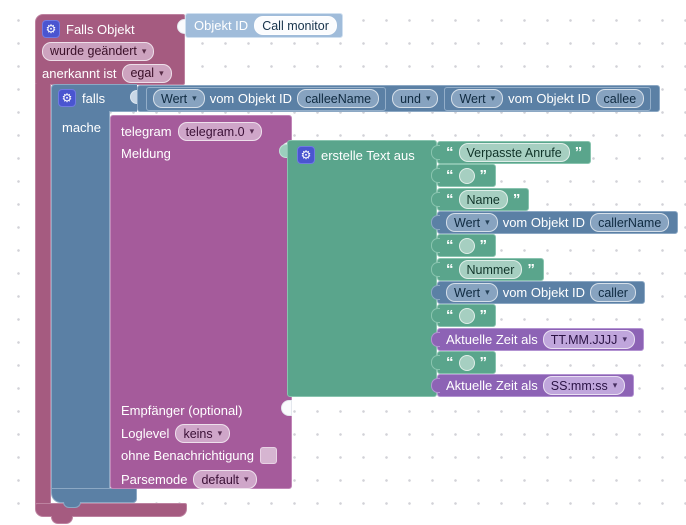 Image resolution: width=686 pixels, height=525 pixels. What do you see at coordinates (67, 98) in the screenshot?
I see `if-mutator-gear-icon` at bounding box center [67, 98].